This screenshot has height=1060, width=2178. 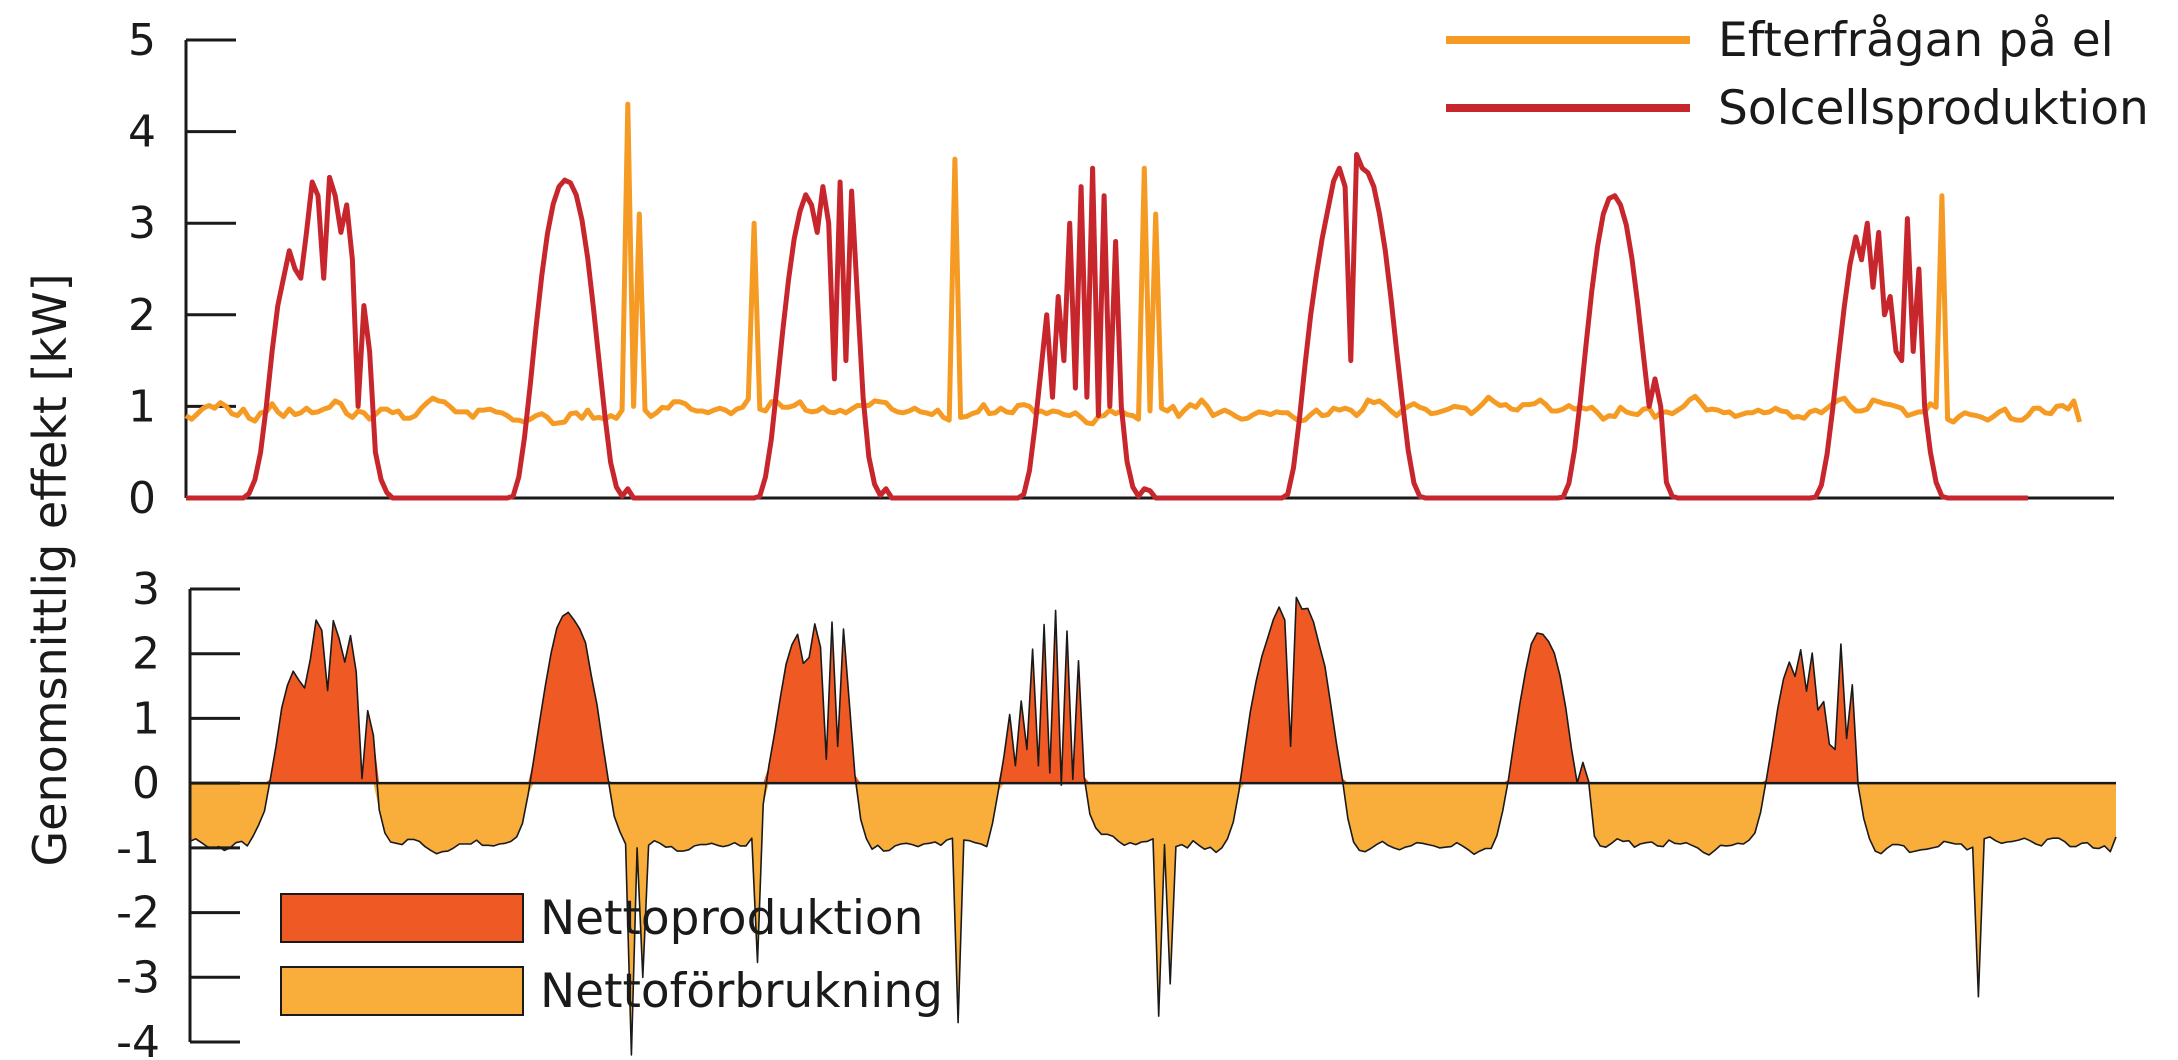 I want to click on legend-label-solar: Solcellsproduktion, so click(x=1933, y=108).